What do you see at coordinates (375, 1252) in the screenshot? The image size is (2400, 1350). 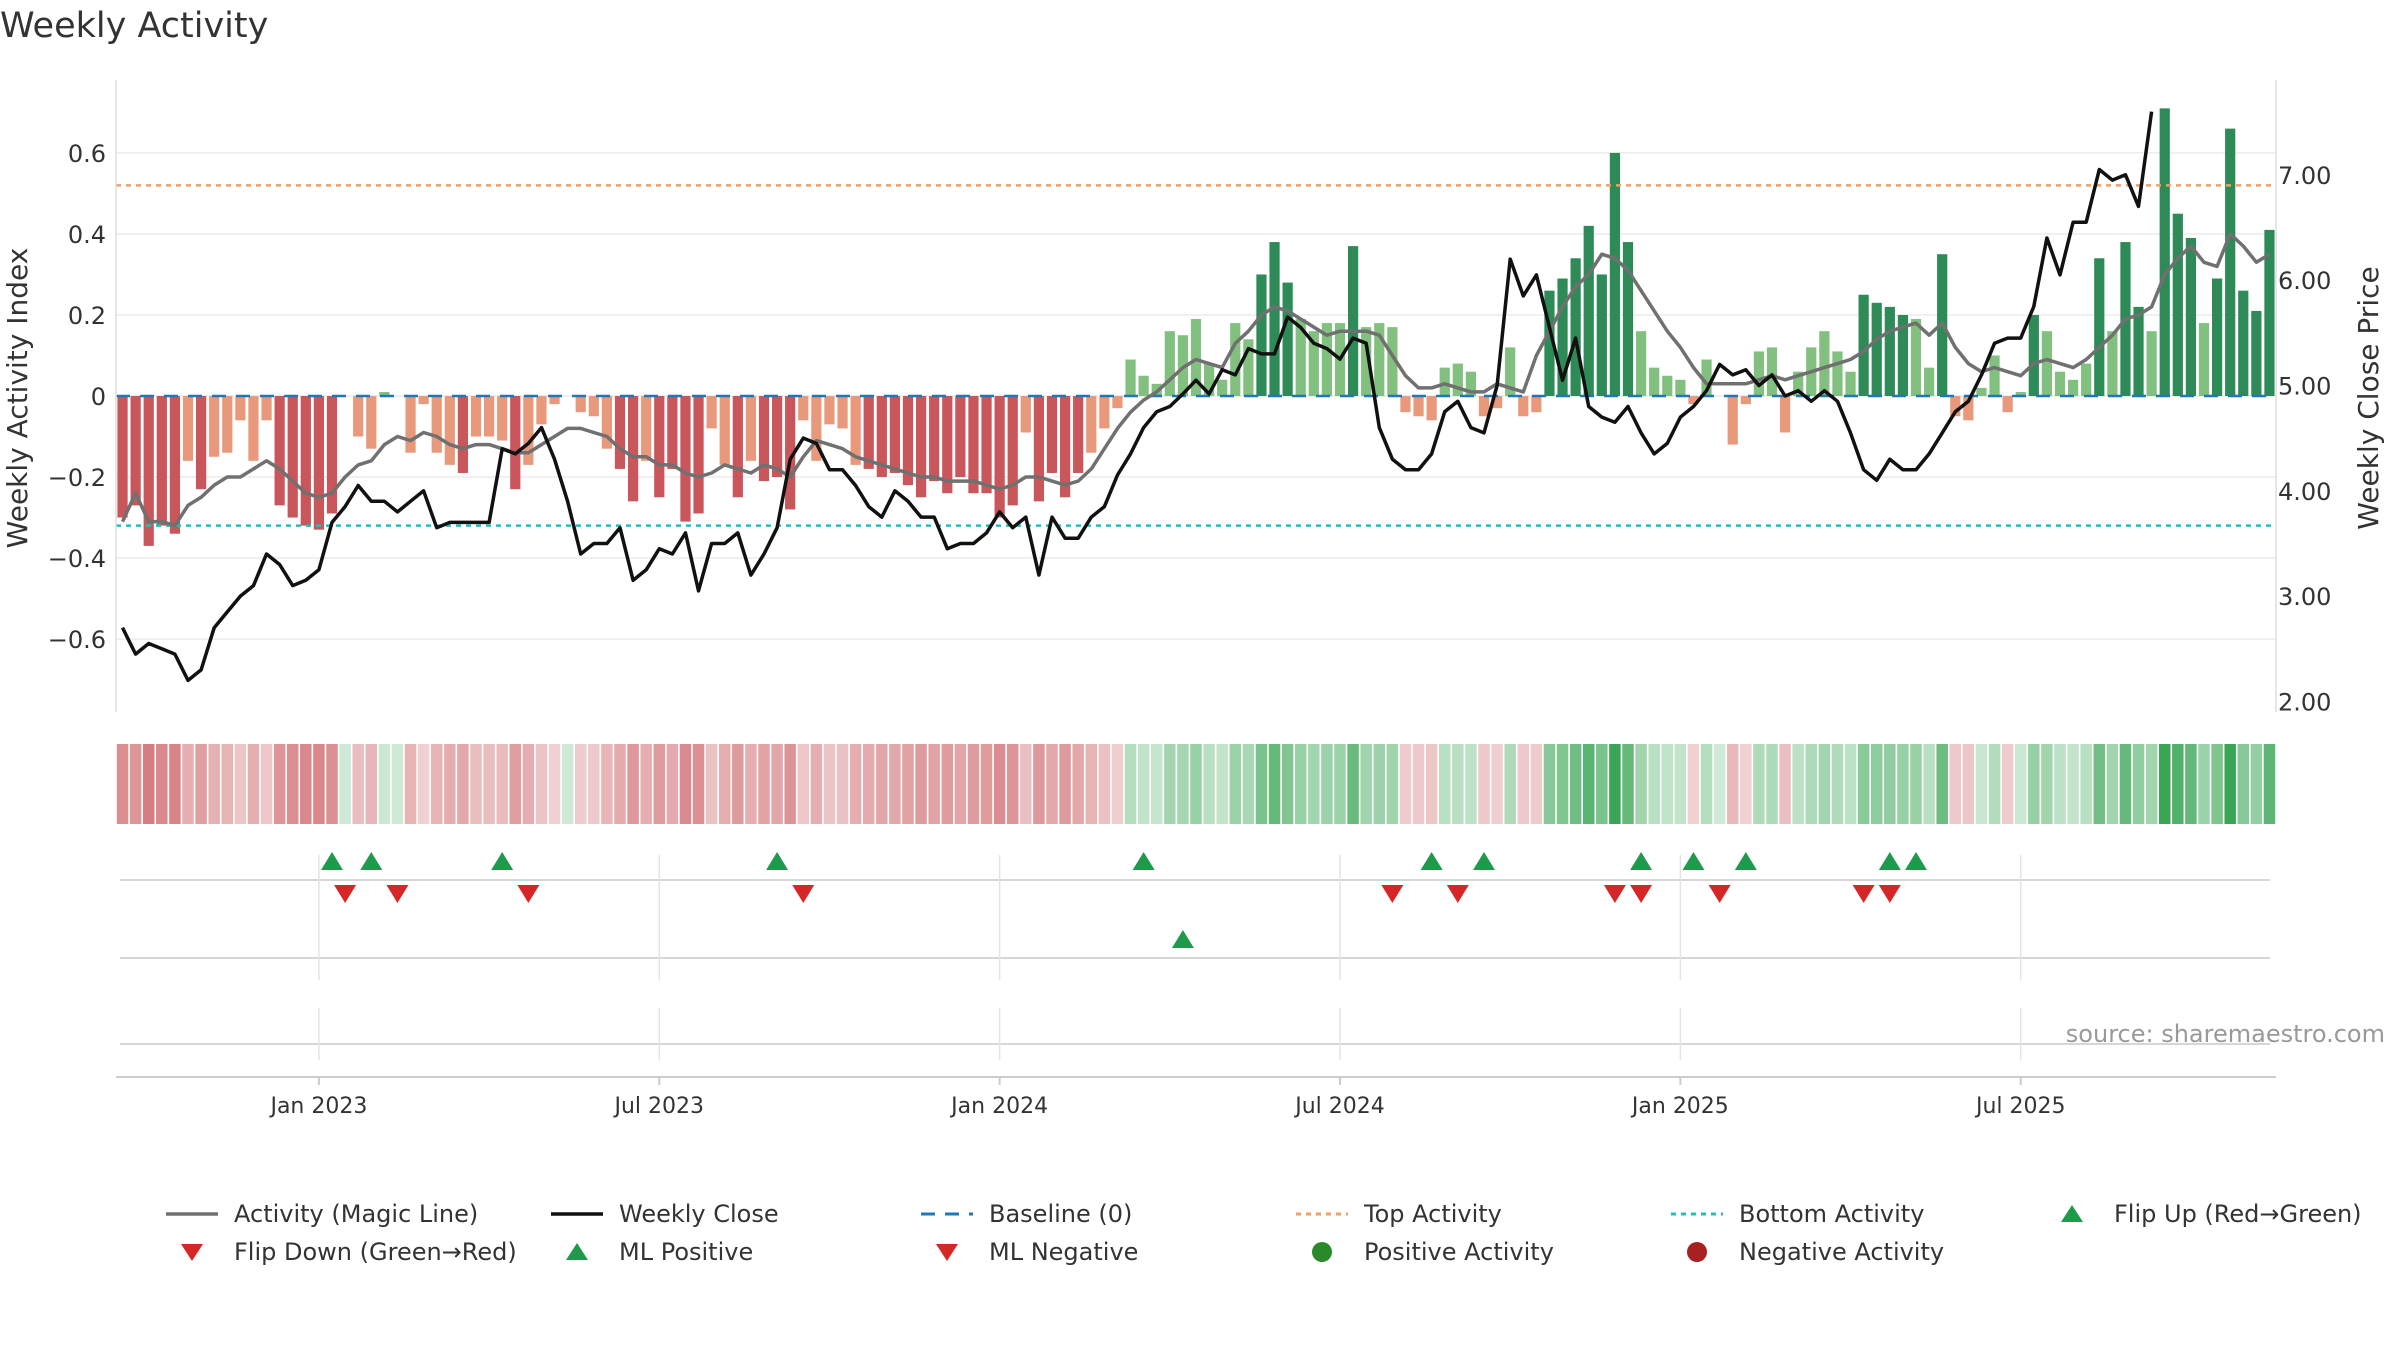 I see `legend-label: Flip Down (Green→Red)` at bounding box center [375, 1252].